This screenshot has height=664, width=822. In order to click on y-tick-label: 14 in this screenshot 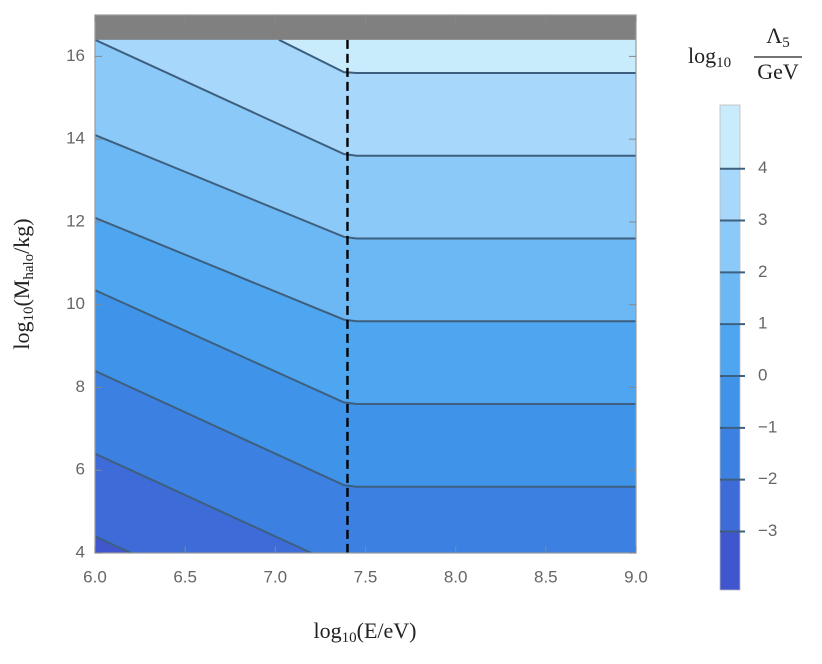, I will do `click(75, 138)`.